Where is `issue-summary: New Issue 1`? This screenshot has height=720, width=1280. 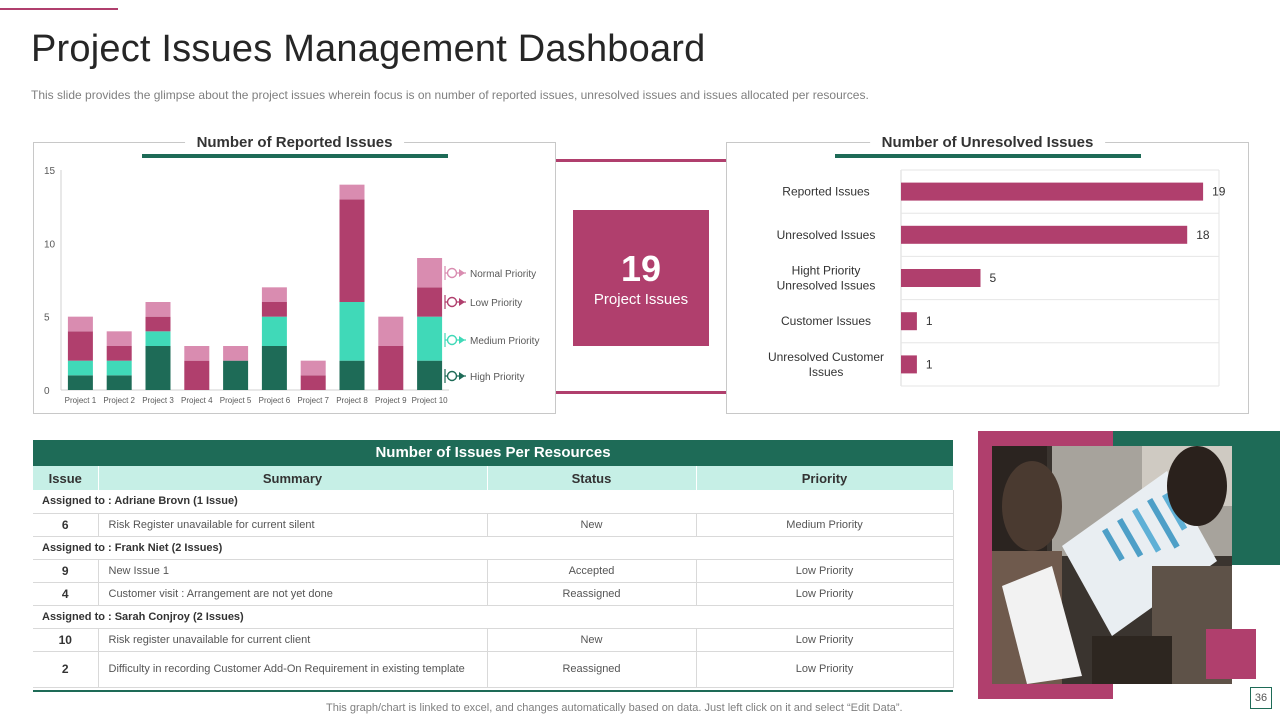 issue-summary: New Issue 1 is located at coordinates (293, 571).